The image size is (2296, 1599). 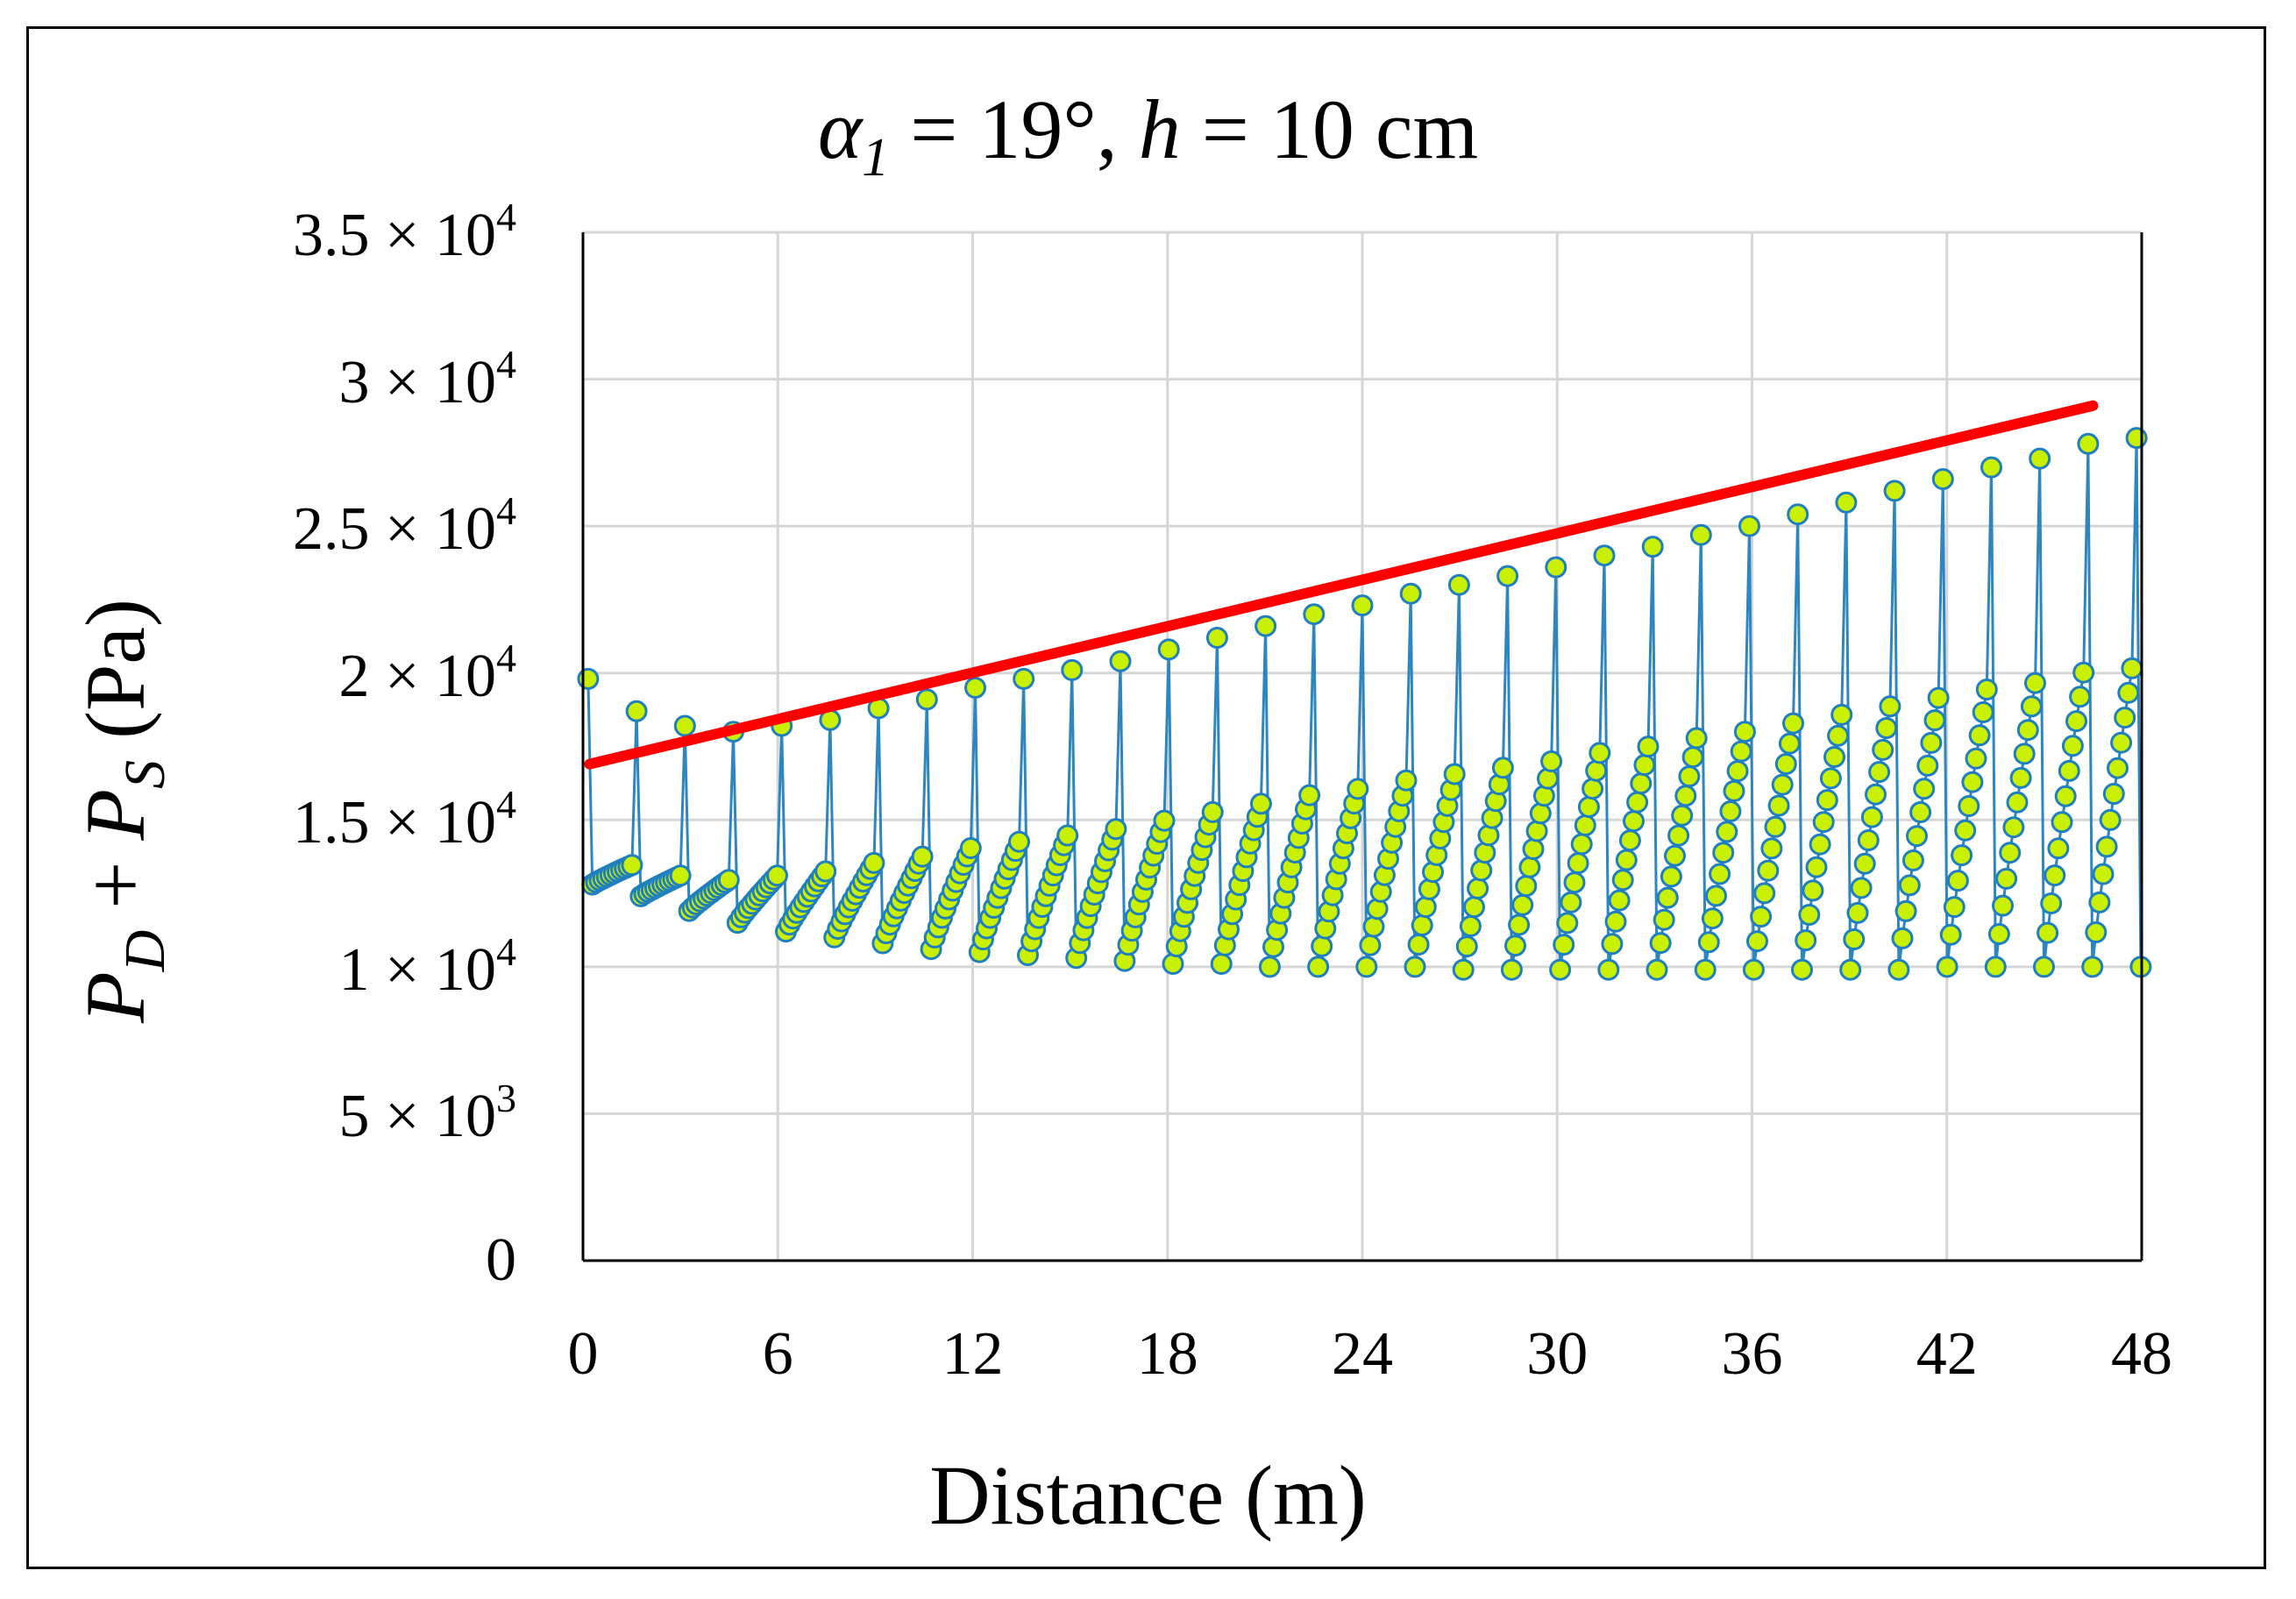 What do you see at coordinates (1329, 129) in the screenshot?
I see `title-eq2: = 10 cm` at bounding box center [1329, 129].